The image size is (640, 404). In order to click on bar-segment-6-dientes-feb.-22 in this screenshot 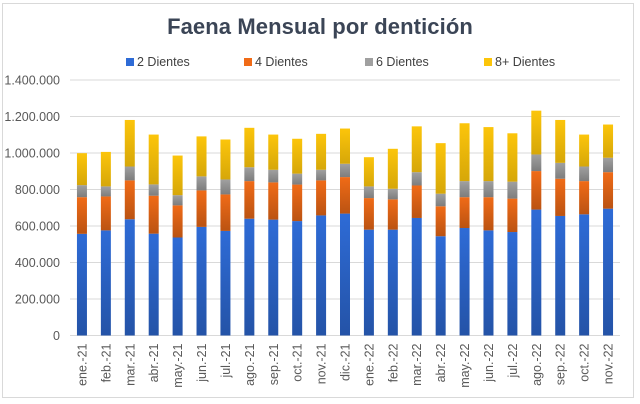, I will do `click(392, 194)`.